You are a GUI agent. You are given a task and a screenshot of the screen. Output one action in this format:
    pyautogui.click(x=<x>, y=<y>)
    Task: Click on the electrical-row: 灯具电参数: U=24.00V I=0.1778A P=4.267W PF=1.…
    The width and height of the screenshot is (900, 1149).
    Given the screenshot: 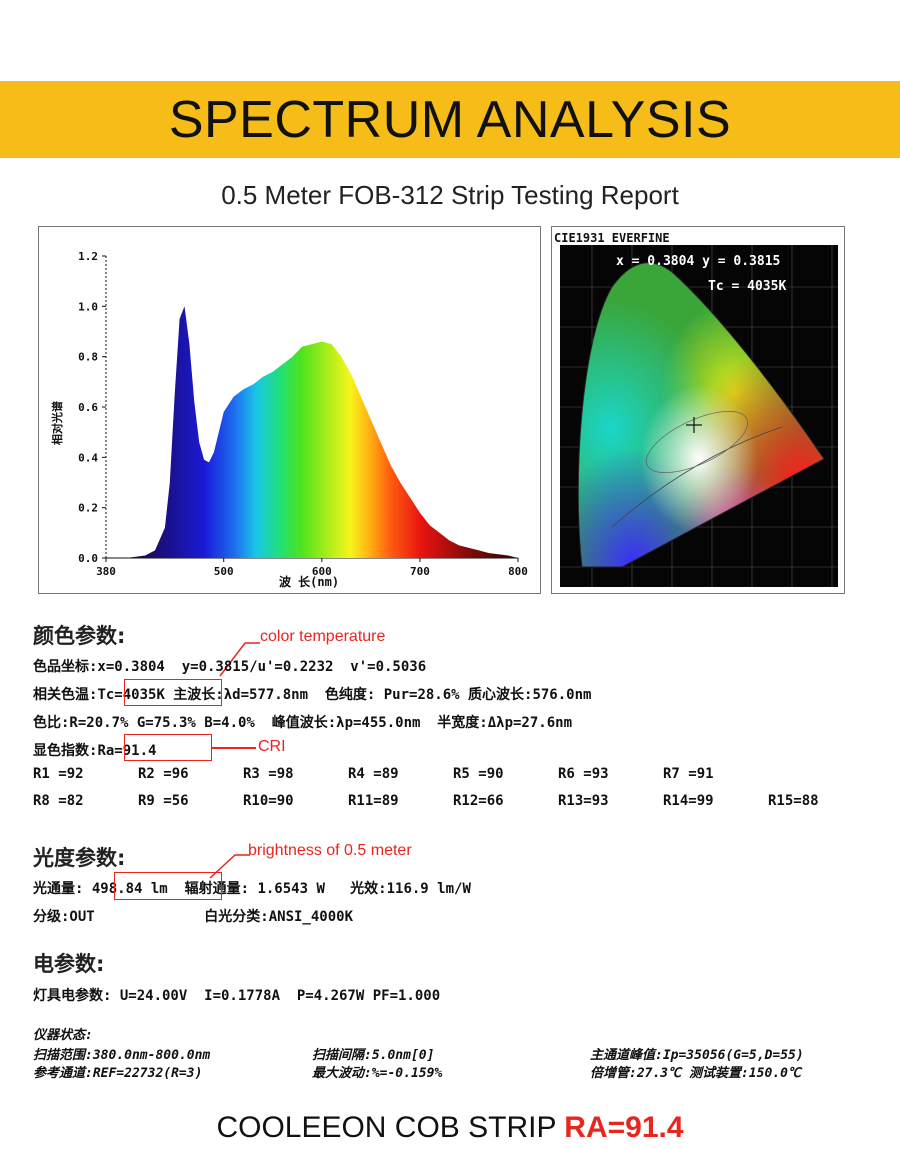 What is the action you would take?
    pyautogui.click(x=237, y=996)
    